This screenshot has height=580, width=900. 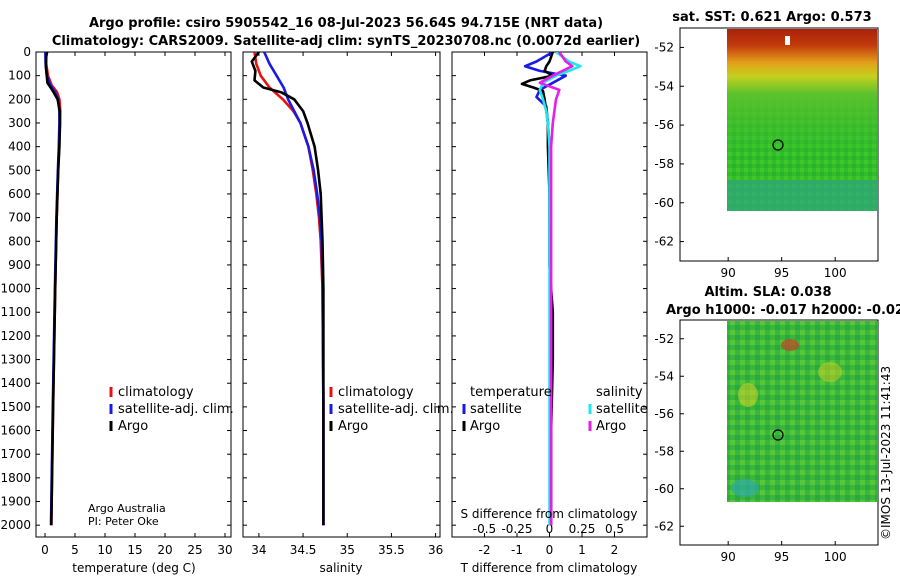 I want to click on x-tick-label: 1, so click(x=582, y=550).